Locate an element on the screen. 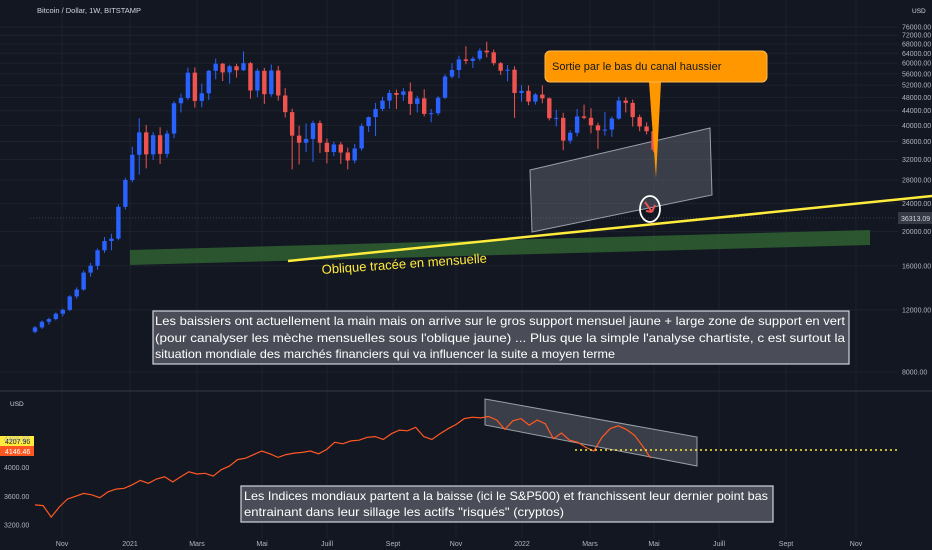 The image size is (932, 550). price-tick-label: 24000.00 is located at coordinates (916, 204).